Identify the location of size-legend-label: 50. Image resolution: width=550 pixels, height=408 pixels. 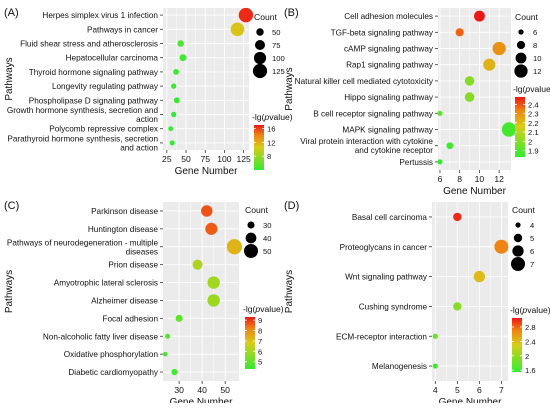
(267, 251).